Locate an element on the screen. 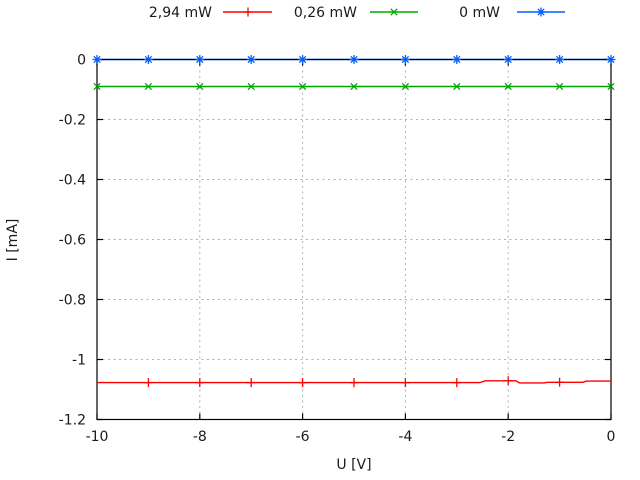 Image resolution: width=640 pixels, height=480 pixels. legend-label-0-26mW: 0,26 mW is located at coordinates (325, 13).